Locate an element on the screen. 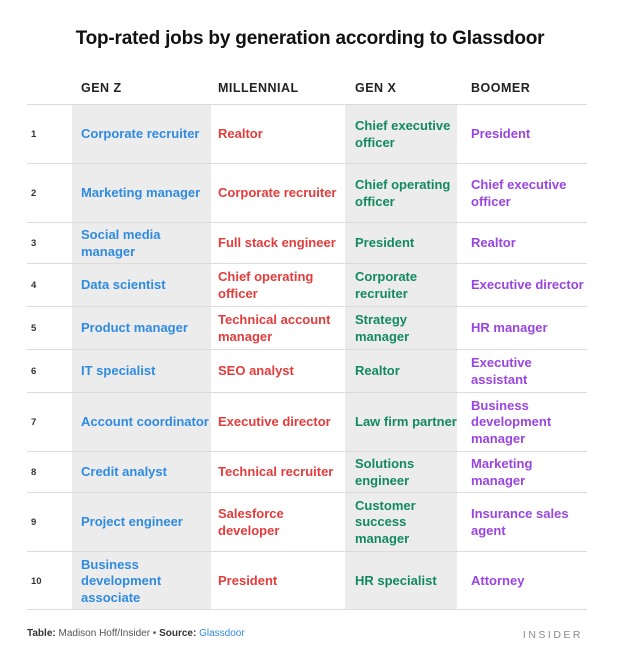 This screenshot has height=669, width=620. cell-millennial-text: Chief operating officer is located at coordinates (266, 285).